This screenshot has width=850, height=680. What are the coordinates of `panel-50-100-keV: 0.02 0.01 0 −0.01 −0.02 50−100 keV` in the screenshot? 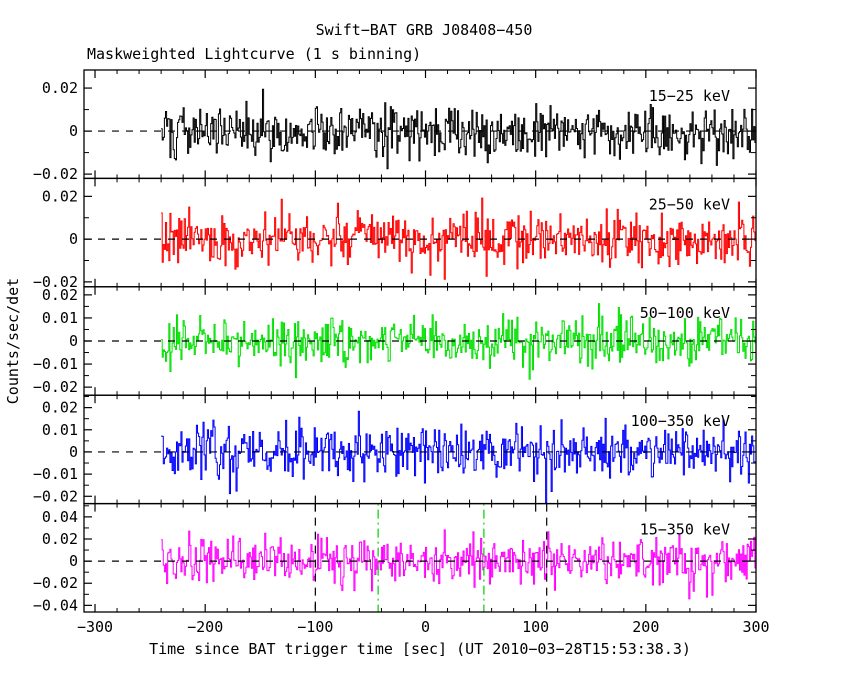 It's located at (395, 341).